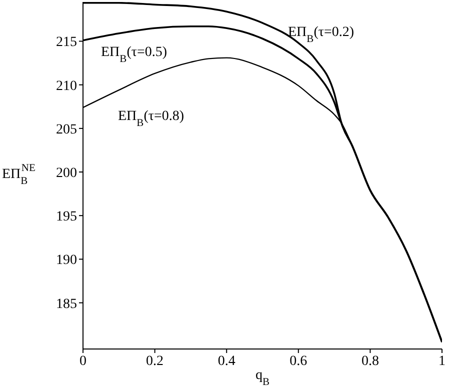 Image resolution: width=450 pixels, height=392 pixels. Describe the element at coordinates (134, 55) in the screenshot. I see `annotation: EΠ$_{B}$(τ=0.5)` at that location.